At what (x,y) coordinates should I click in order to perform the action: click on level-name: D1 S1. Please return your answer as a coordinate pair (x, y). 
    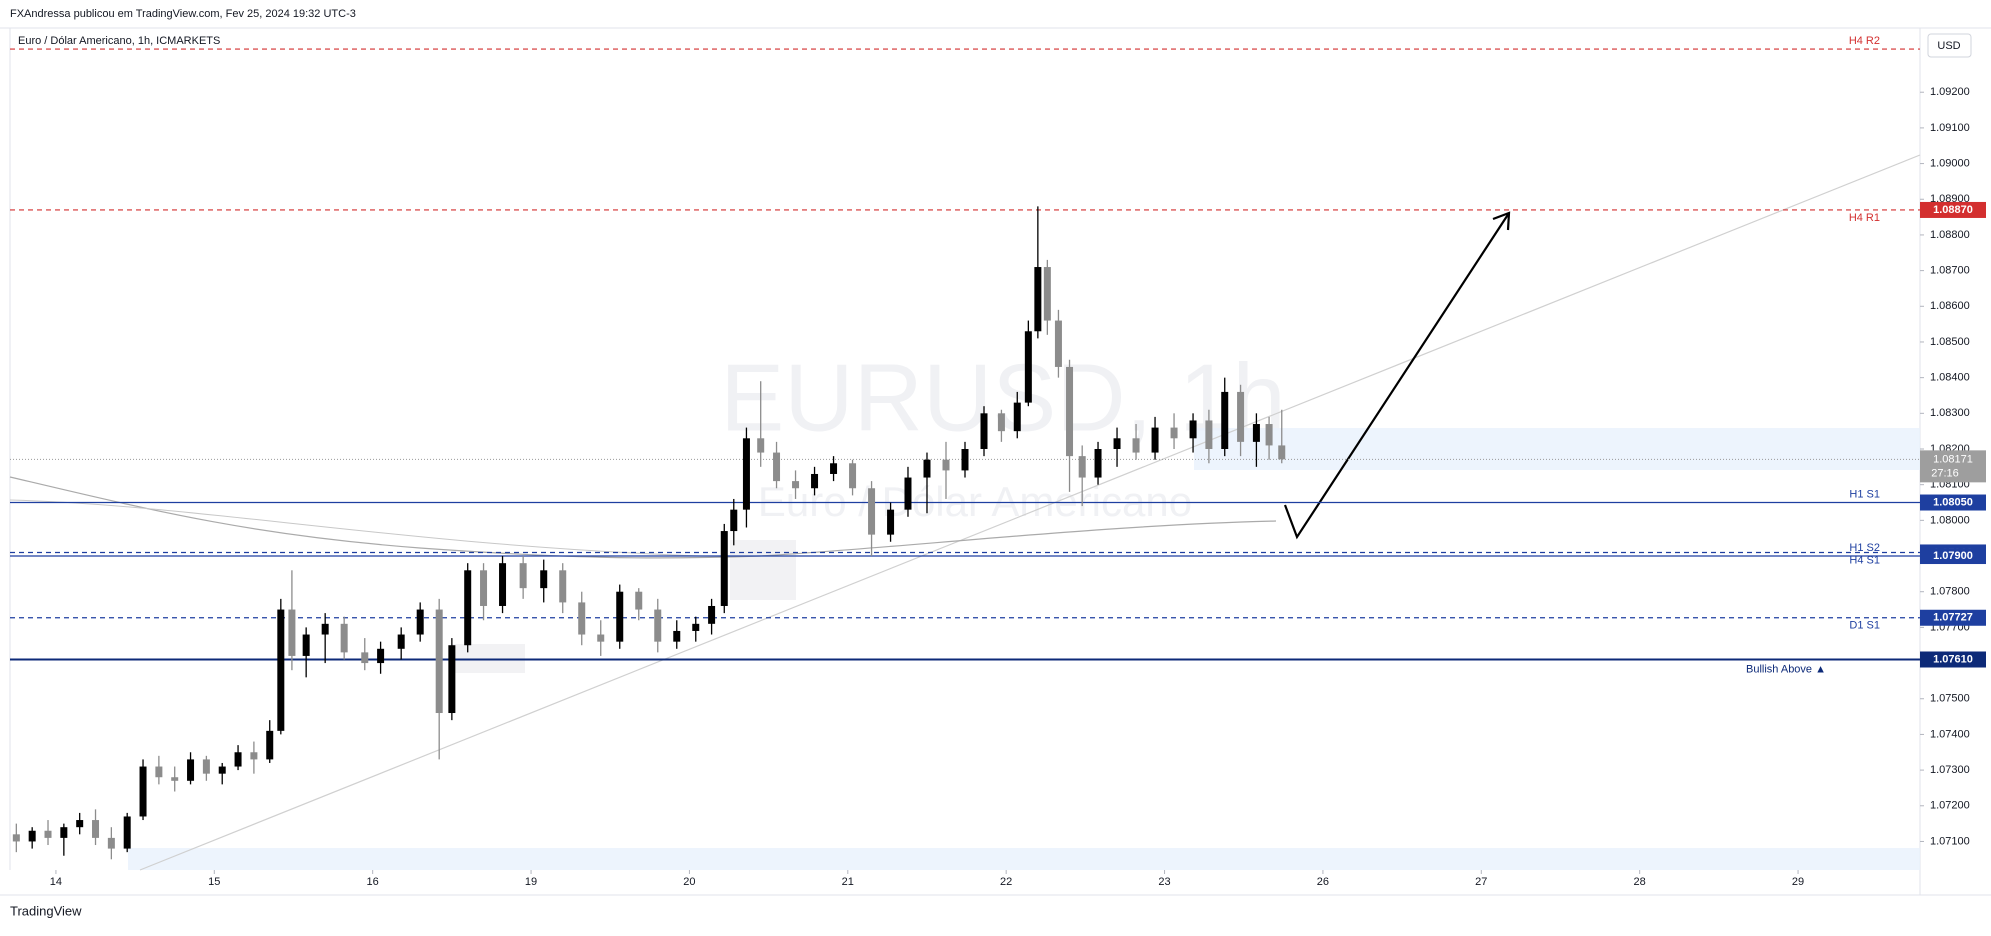
    Looking at the image, I should click on (1864, 626).